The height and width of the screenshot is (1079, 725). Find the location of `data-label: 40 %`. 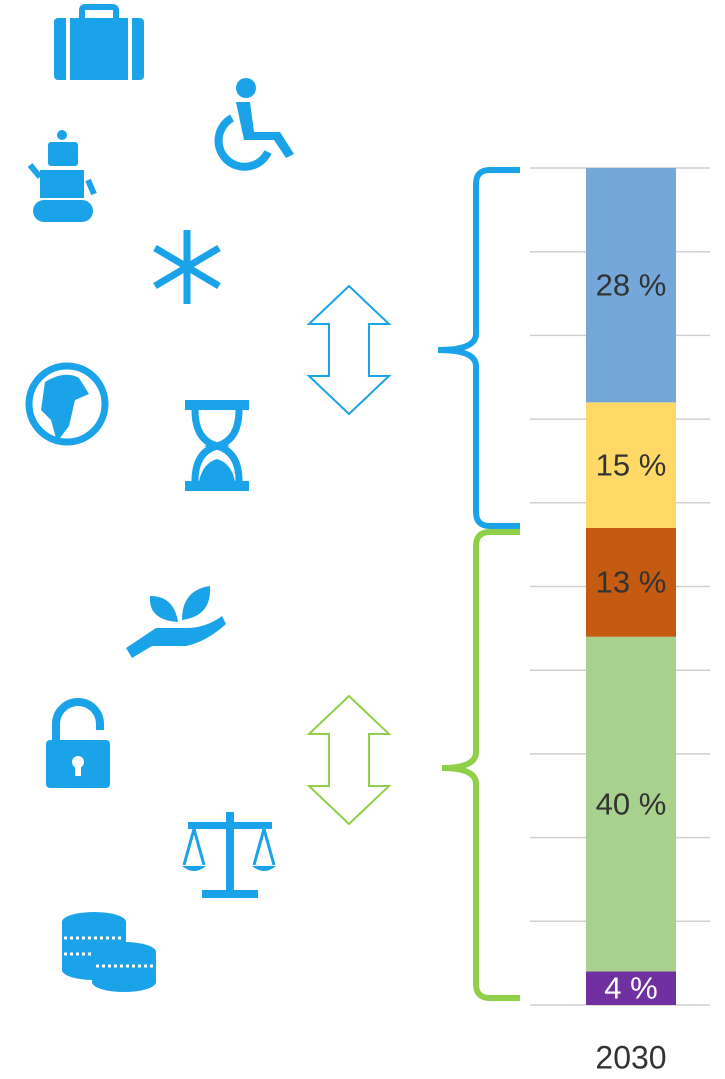

data-label: 40 % is located at coordinates (631, 803).